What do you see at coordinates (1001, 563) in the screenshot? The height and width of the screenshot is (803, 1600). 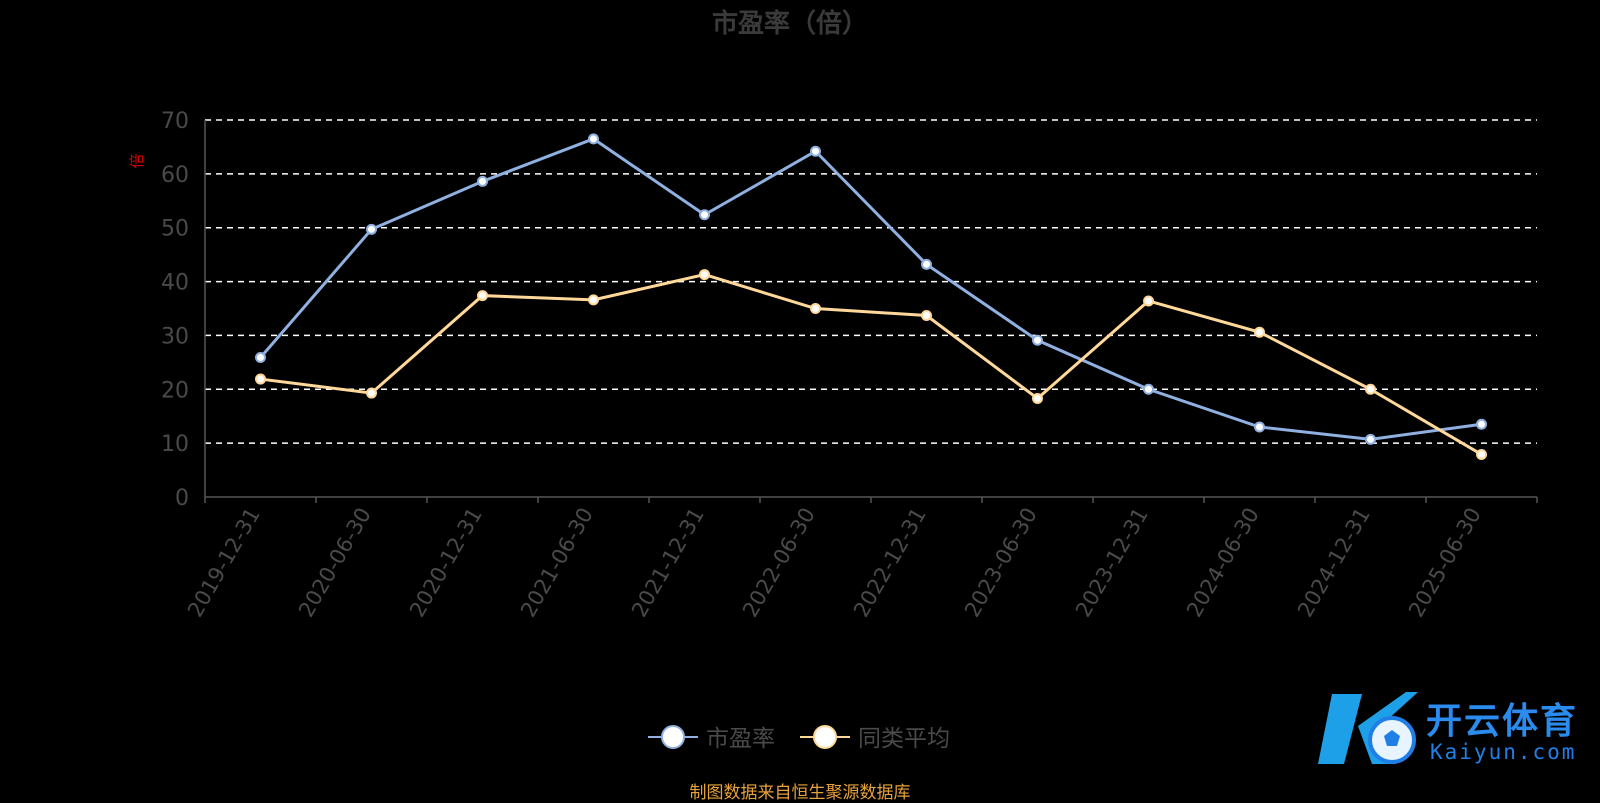 I see `x-tick-label: 2023-06-30` at bounding box center [1001, 563].